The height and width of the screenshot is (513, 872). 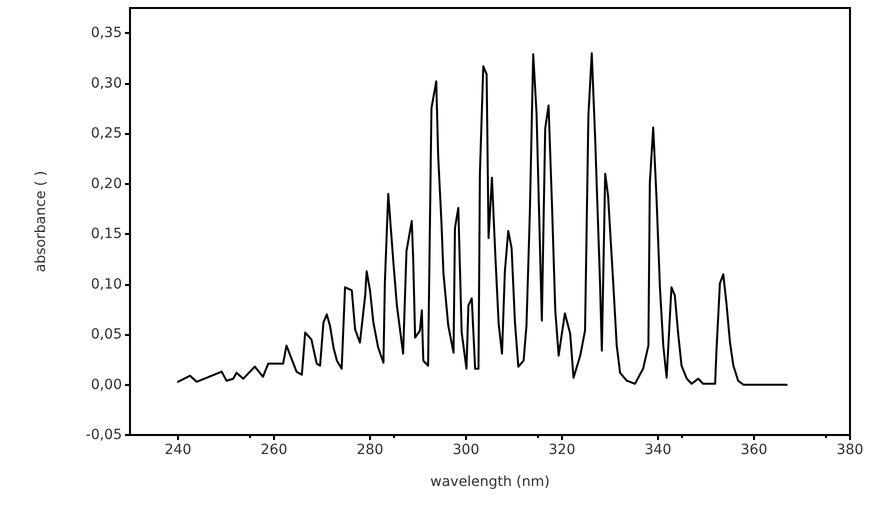 What do you see at coordinates (466, 450) in the screenshot?
I see `x-tick-label: 300` at bounding box center [466, 450].